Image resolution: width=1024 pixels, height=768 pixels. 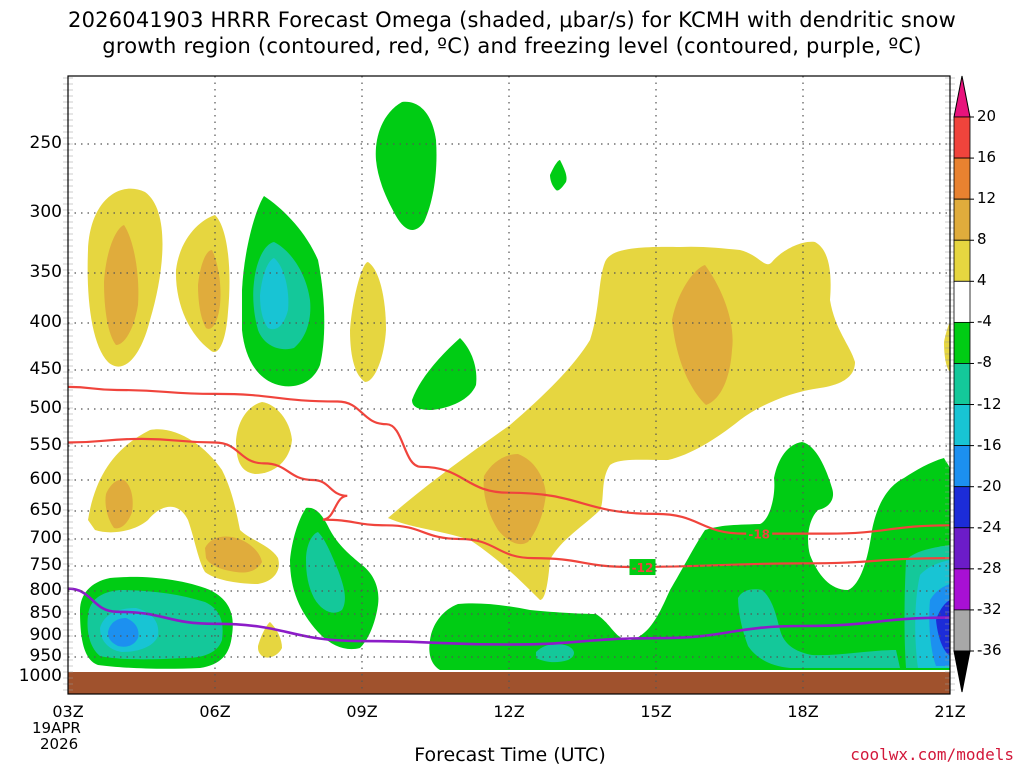 I want to click on x-tick-label: 15Z, so click(x=656, y=711).